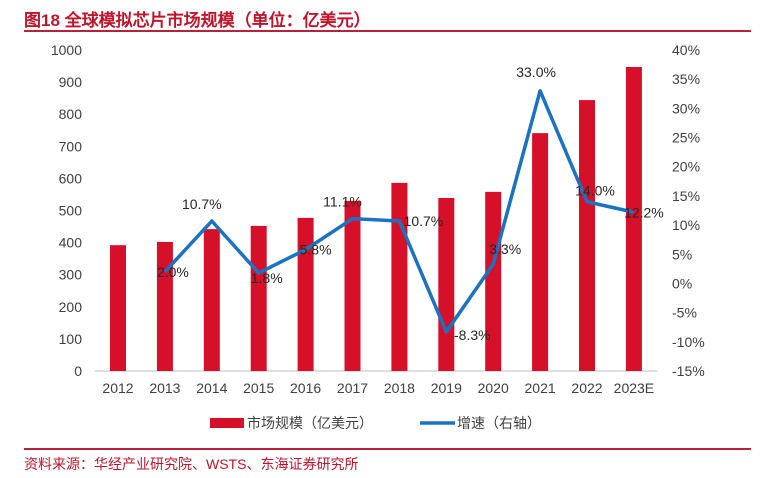 The width and height of the screenshot is (762, 478). What do you see at coordinates (446, 388) in the screenshot?
I see `x-tick-label: 2019` at bounding box center [446, 388].